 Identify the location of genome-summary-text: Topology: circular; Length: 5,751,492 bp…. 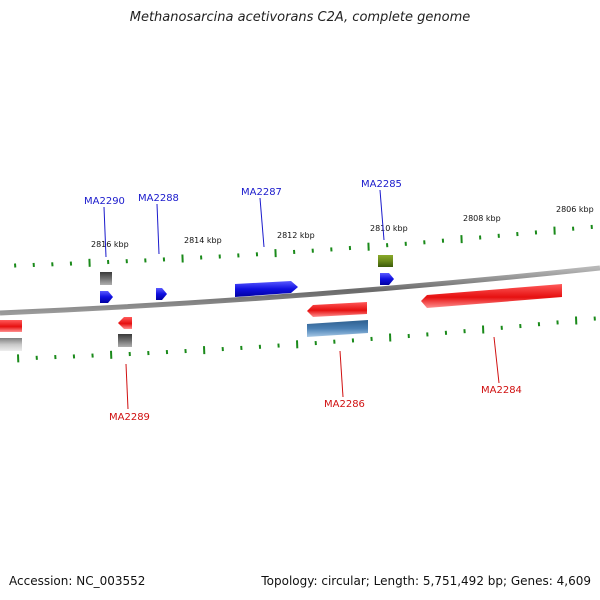
(426, 581).